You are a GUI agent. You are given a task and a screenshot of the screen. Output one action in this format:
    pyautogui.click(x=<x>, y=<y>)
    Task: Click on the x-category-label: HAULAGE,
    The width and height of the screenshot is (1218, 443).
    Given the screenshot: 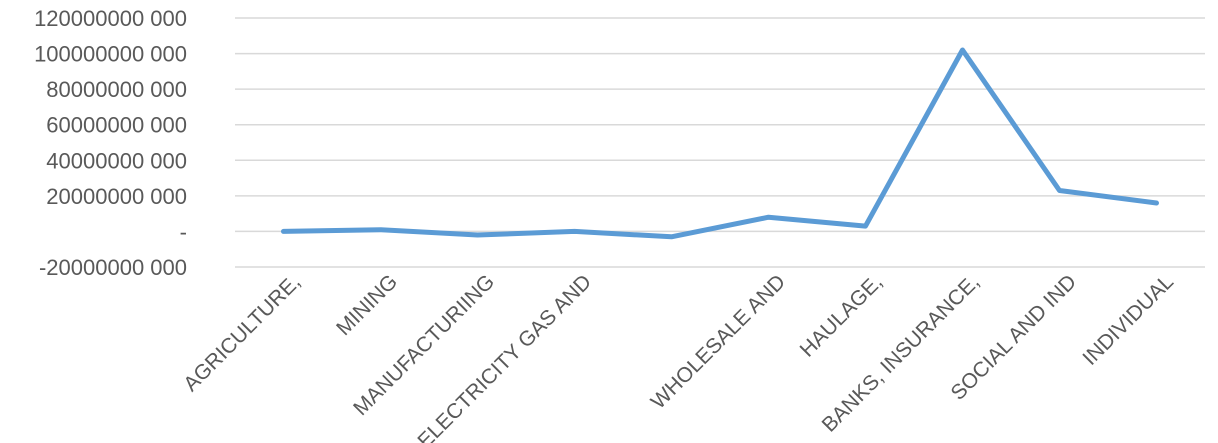 What is the action you would take?
    pyautogui.click(x=841, y=315)
    